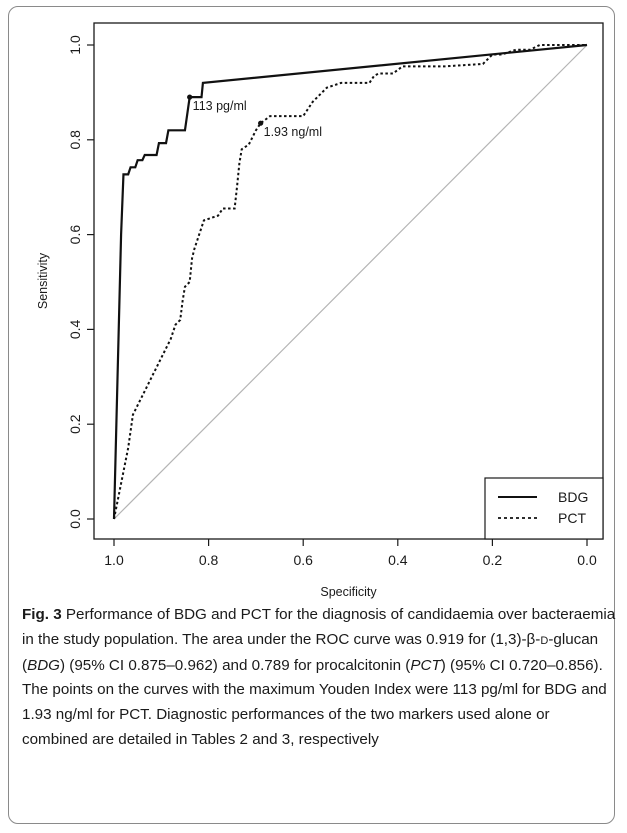  What do you see at coordinates (303, 560) in the screenshot?
I see `x-tick-label: 0.6` at bounding box center [303, 560].